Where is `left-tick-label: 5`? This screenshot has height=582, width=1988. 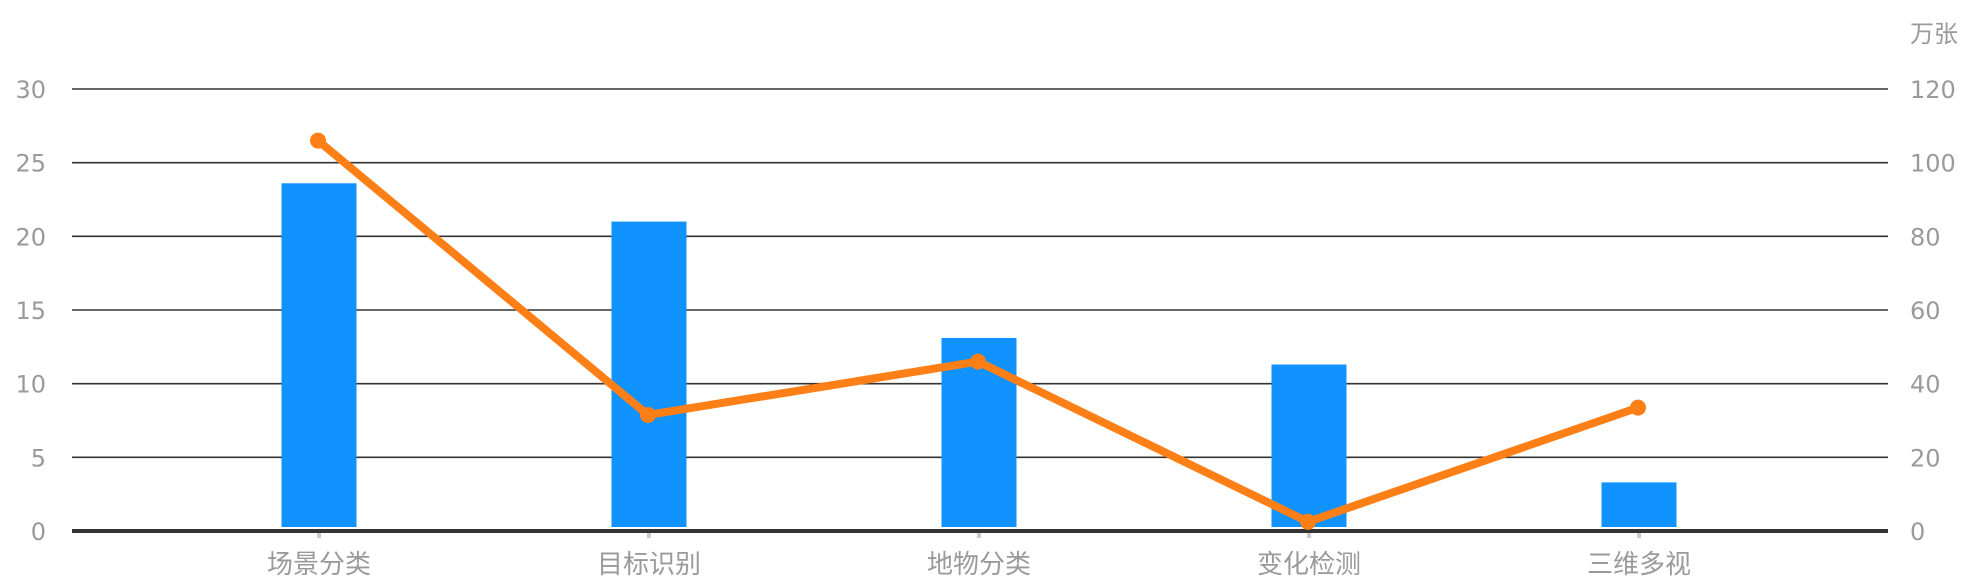
left-tick-label: 5 is located at coordinates (38, 458).